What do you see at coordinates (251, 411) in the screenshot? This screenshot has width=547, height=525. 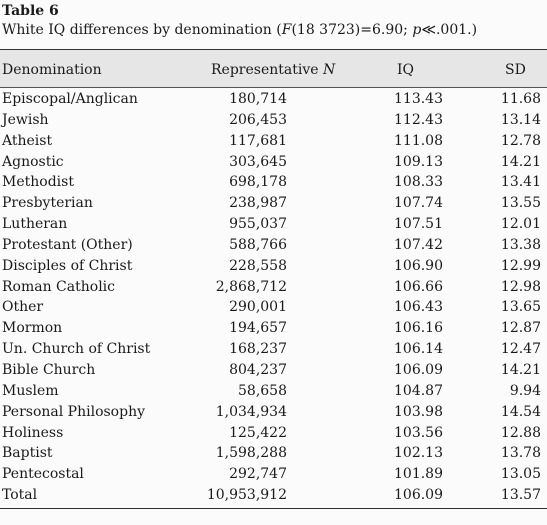 I see `cell-representative-n: 1,034,934` at bounding box center [251, 411].